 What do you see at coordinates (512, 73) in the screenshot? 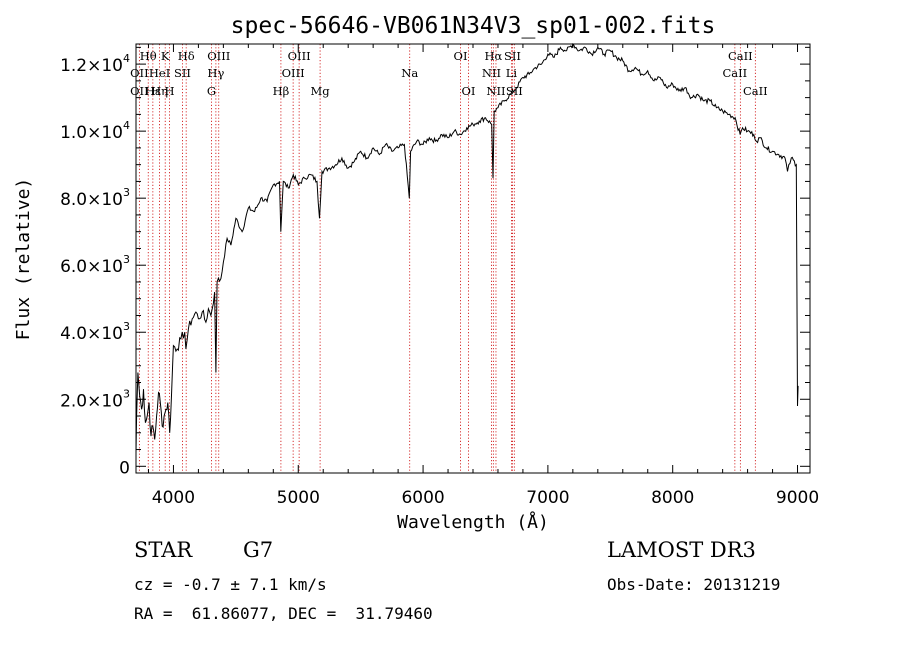
I see `line-label: Li` at bounding box center [512, 73].